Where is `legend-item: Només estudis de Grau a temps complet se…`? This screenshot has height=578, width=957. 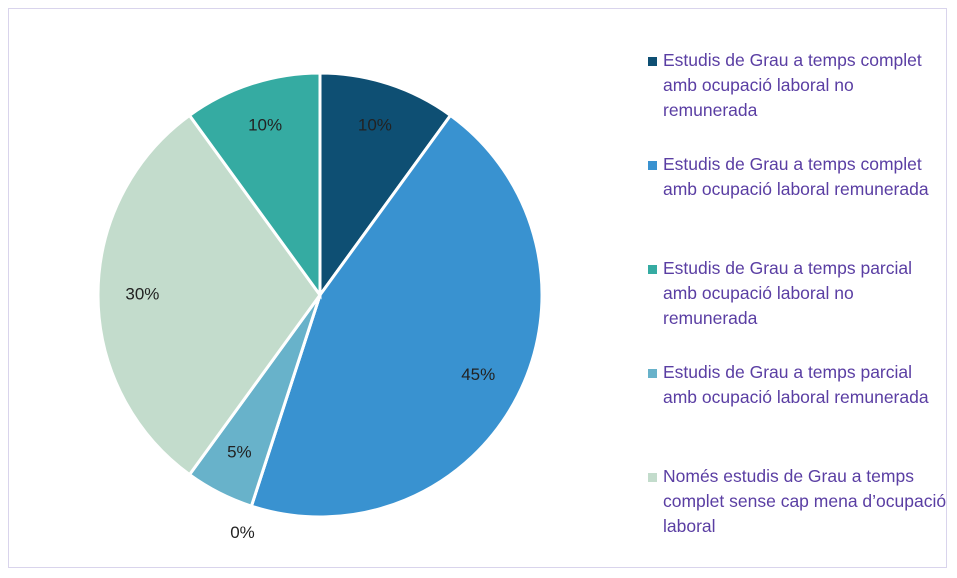 legend-item: Només estudis de Grau a temps complet se… is located at coordinates (798, 516).